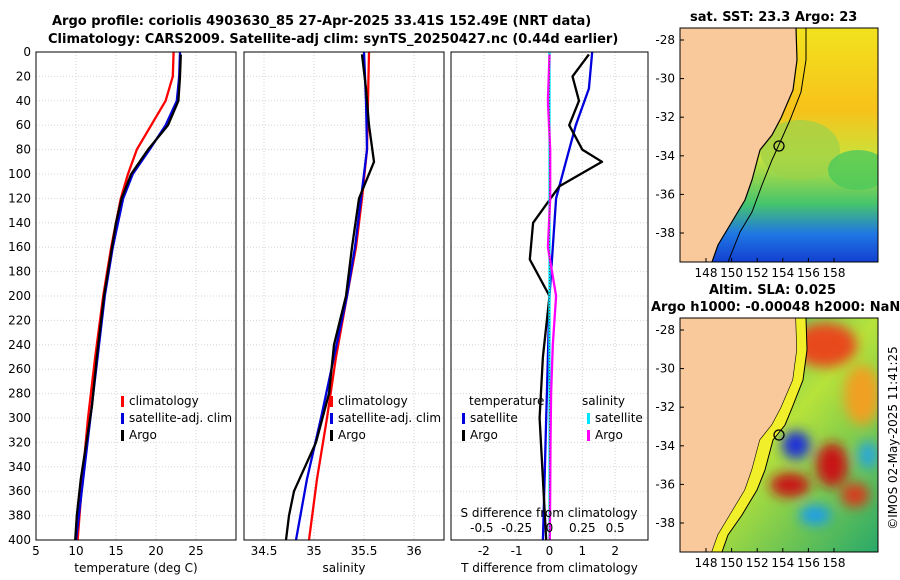 This screenshot has height=580, width=900. Describe the element at coordinates (549, 568) in the screenshot. I see `x-axis-label: T difference from climatology` at that location.